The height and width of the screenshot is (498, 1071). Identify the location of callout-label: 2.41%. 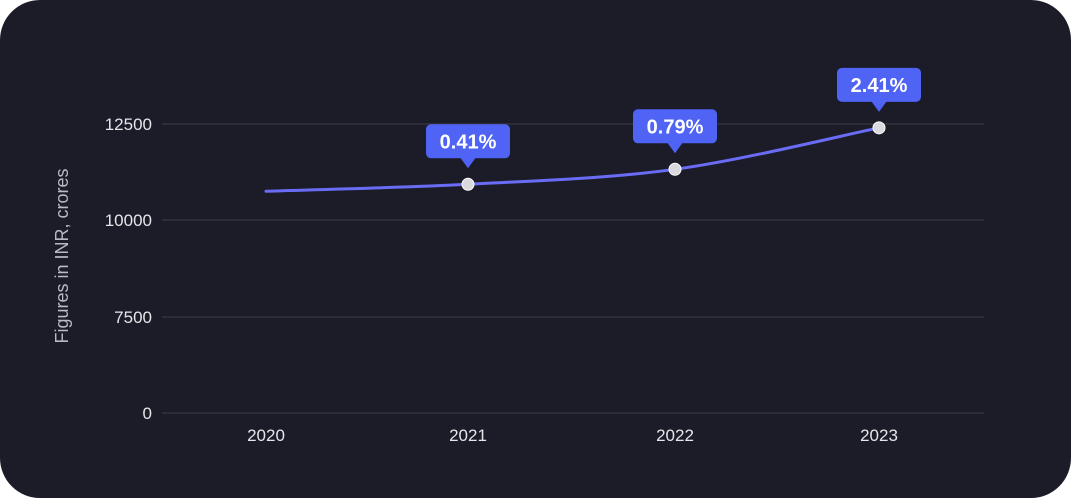
(879, 86).